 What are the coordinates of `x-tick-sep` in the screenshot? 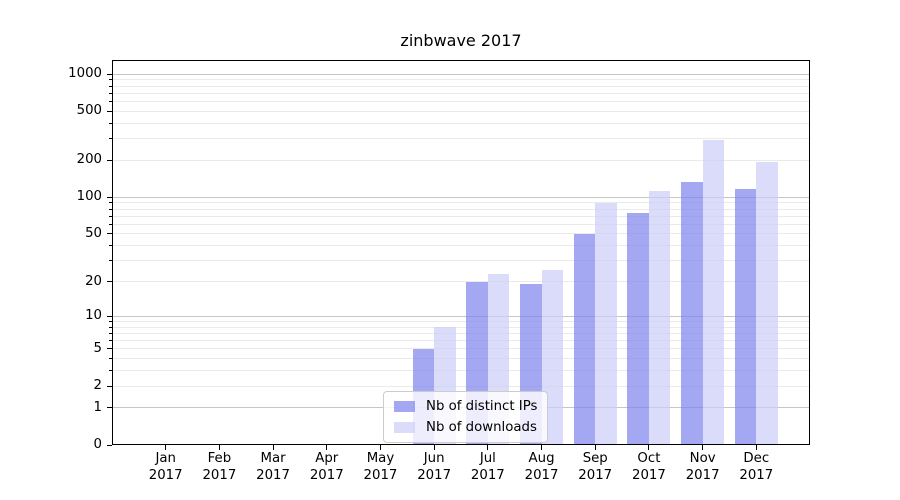 It's located at (595, 447).